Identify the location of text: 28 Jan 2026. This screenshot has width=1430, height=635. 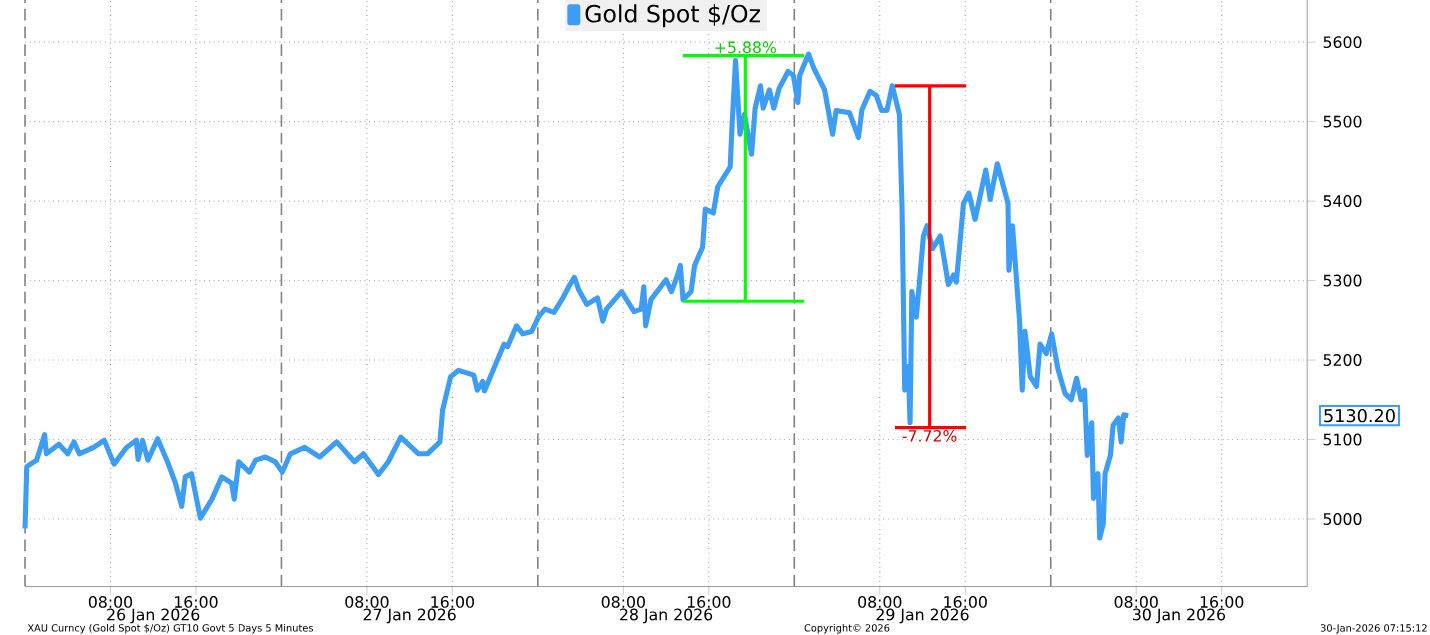
(666, 616).